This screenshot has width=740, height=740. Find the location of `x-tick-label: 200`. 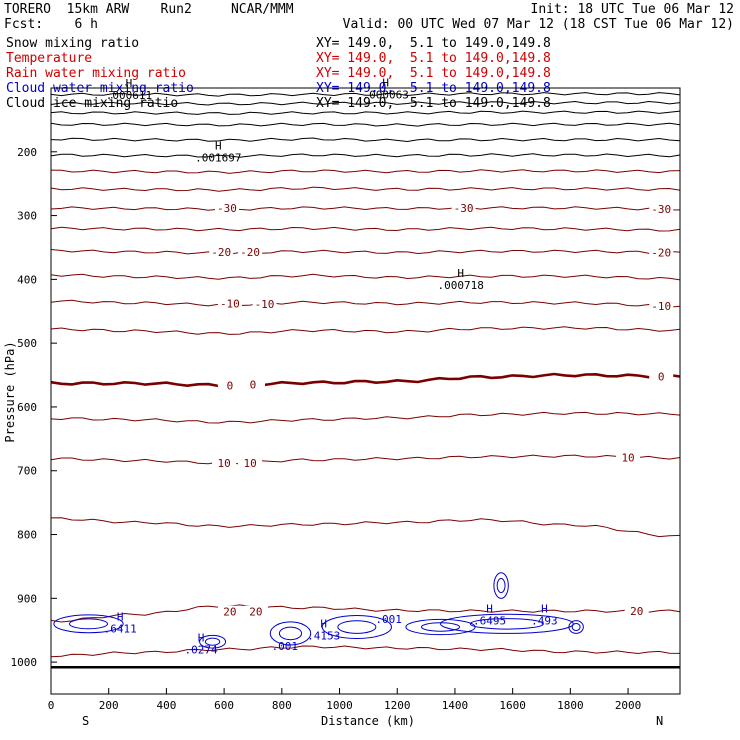

x-tick-label: 200 is located at coordinates (109, 705).